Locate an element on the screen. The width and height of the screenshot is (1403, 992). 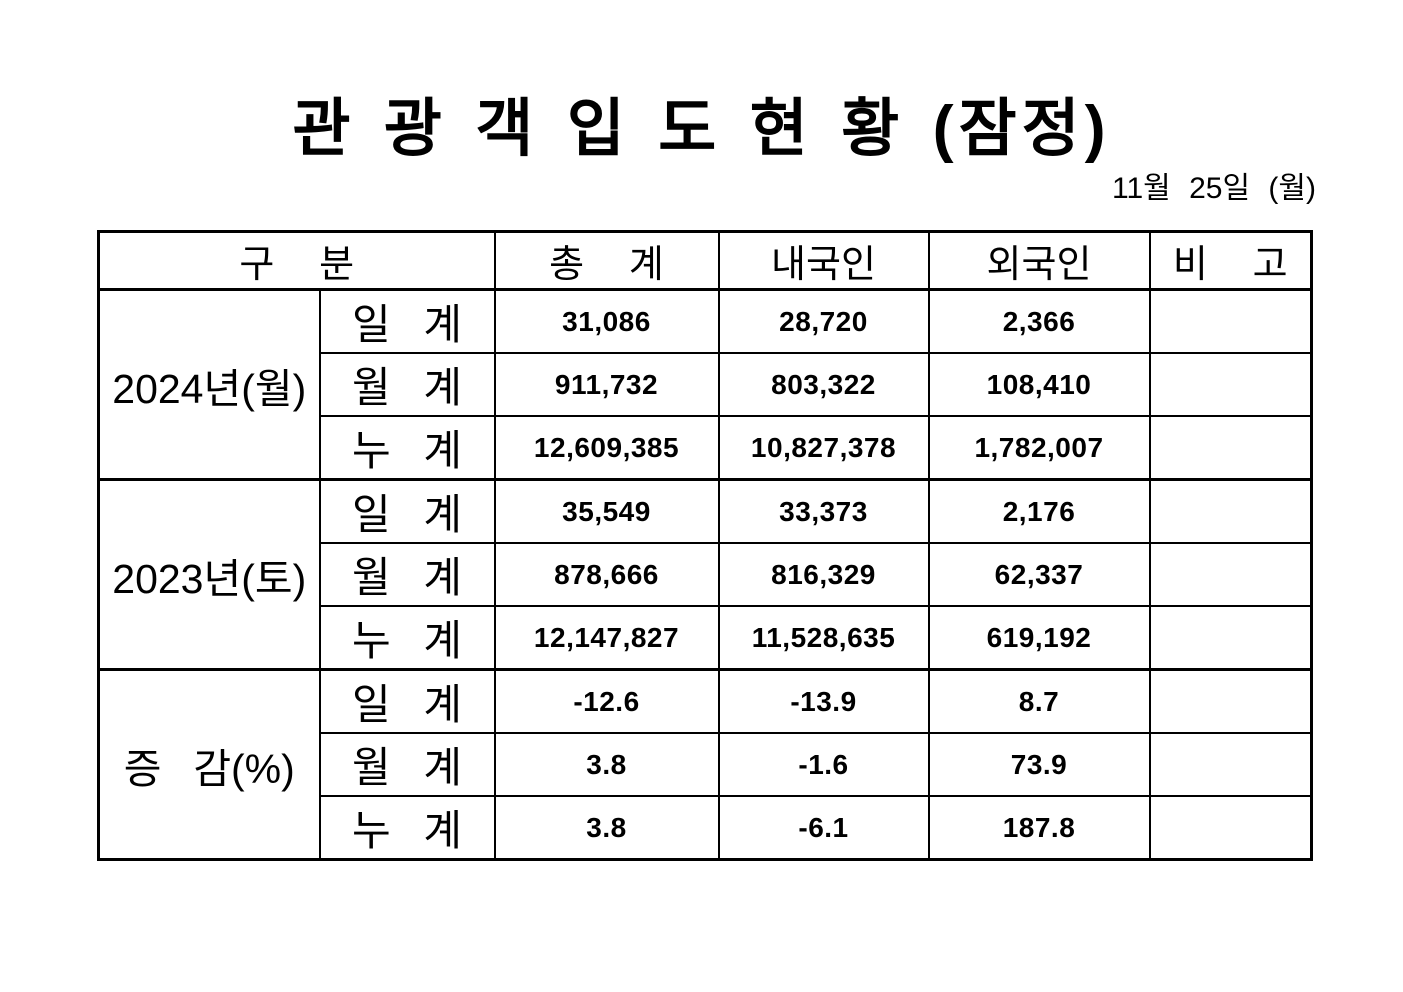
table-row: 누 계 3.8 -6.1 187.8 is located at coordinates (706, 828).